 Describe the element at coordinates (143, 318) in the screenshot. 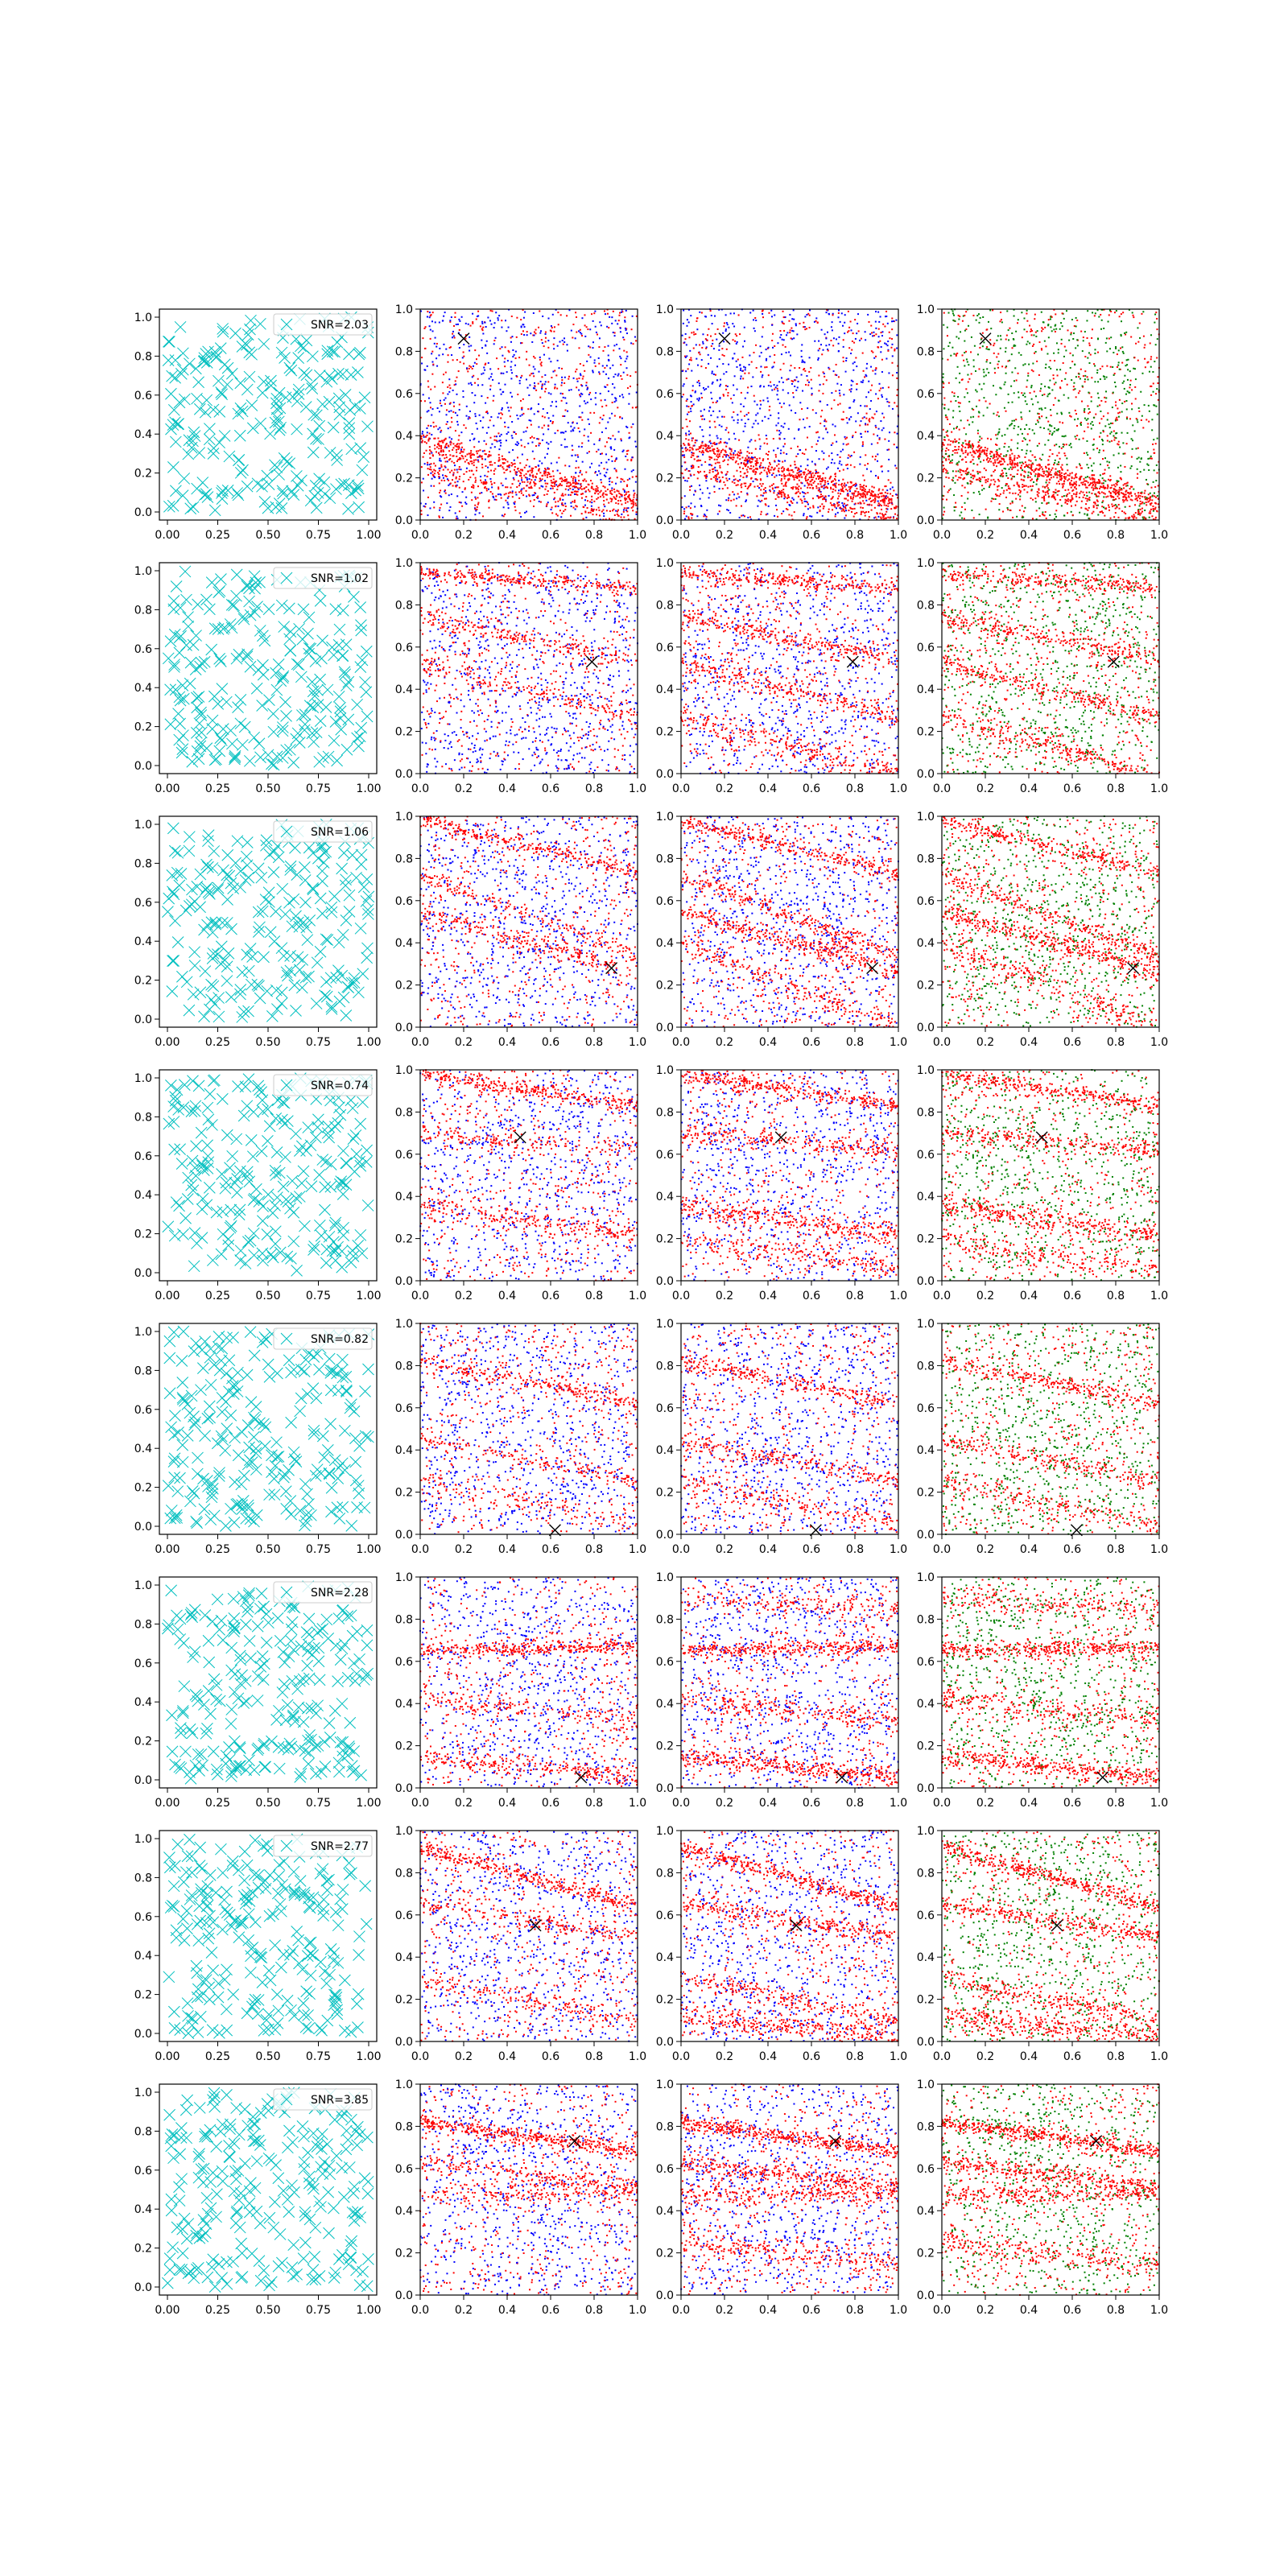

I see `y-tick-label: 1.0` at that location.